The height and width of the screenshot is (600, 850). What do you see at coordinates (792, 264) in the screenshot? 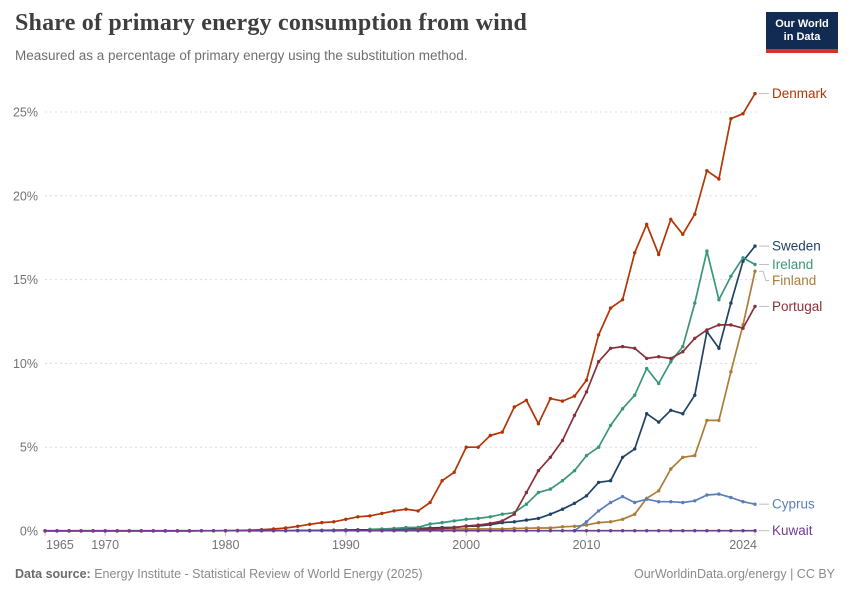
I see `series-label-ireland: Ireland` at bounding box center [792, 264].